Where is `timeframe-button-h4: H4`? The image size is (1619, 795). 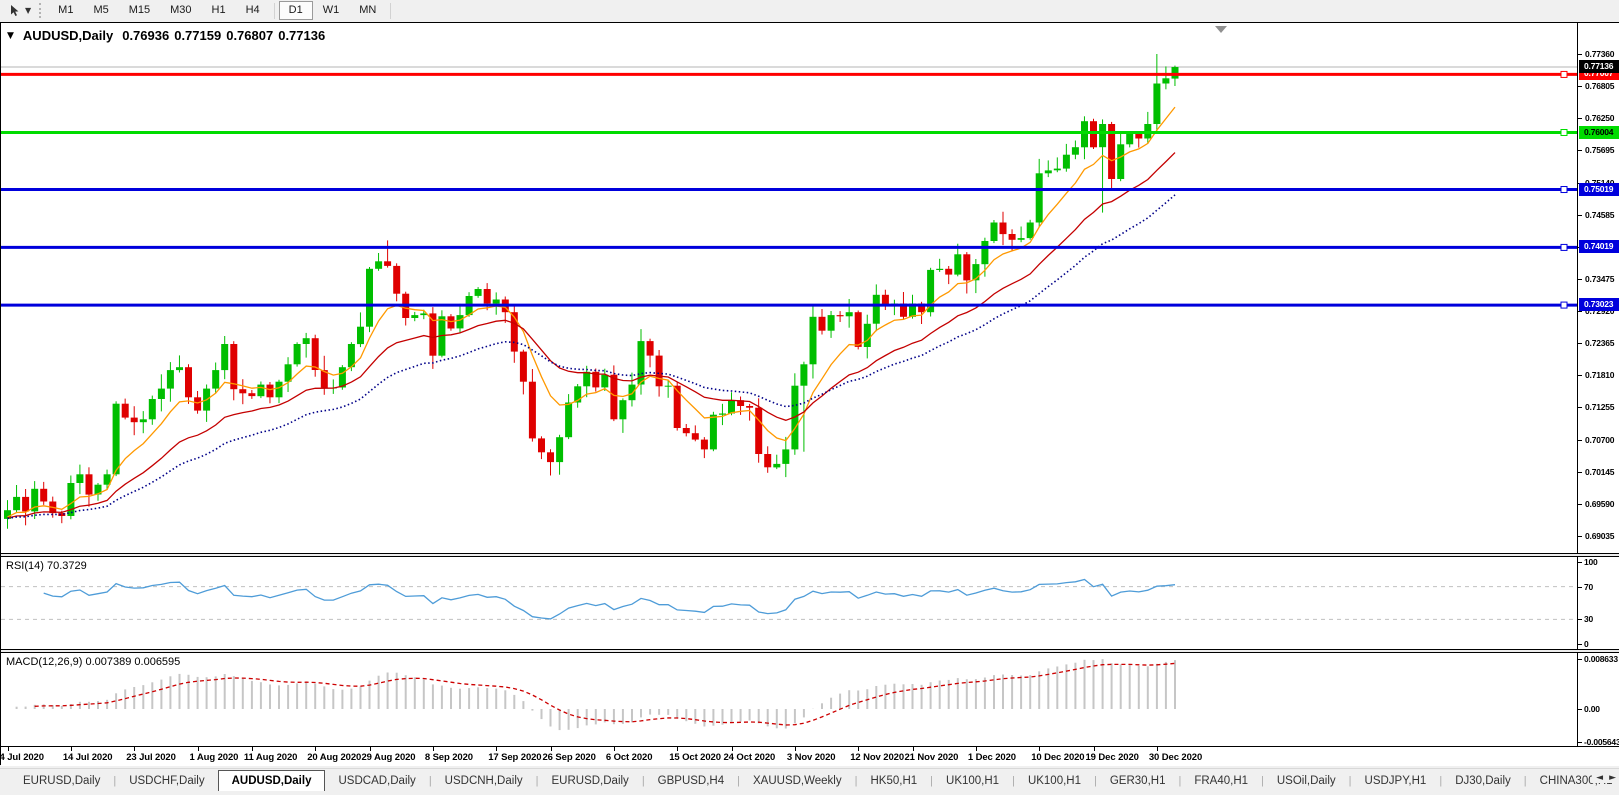 timeframe-button-h4: H4 is located at coordinates (252, 10).